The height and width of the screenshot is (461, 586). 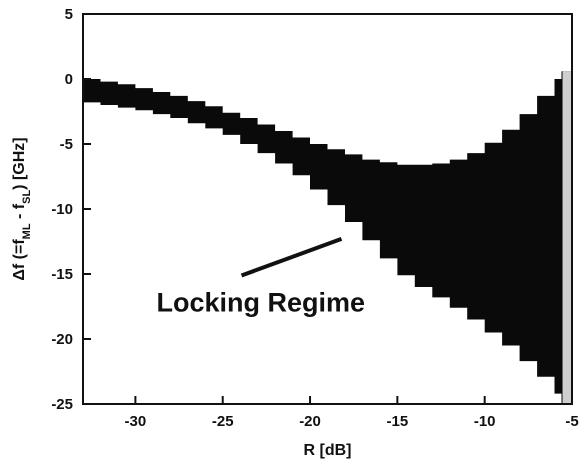 What do you see at coordinates (328, 450) in the screenshot?
I see `x-axis-label: R [dB]` at bounding box center [328, 450].